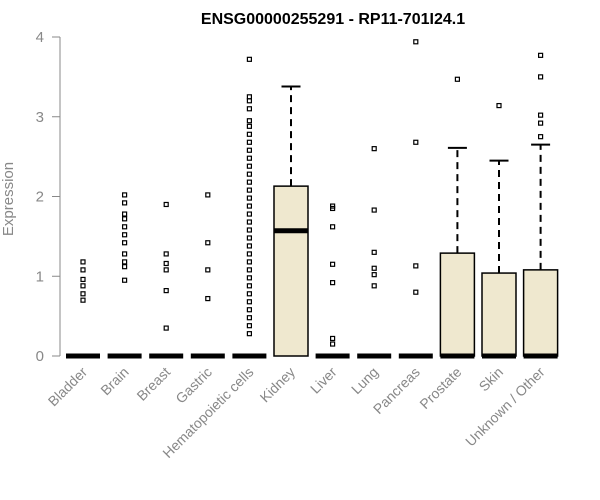 The image size is (600, 500). What do you see at coordinates (505, 407) in the screenshot?
I see `x-tick-label: Unknown / Other` at bounding box center [505, 407].